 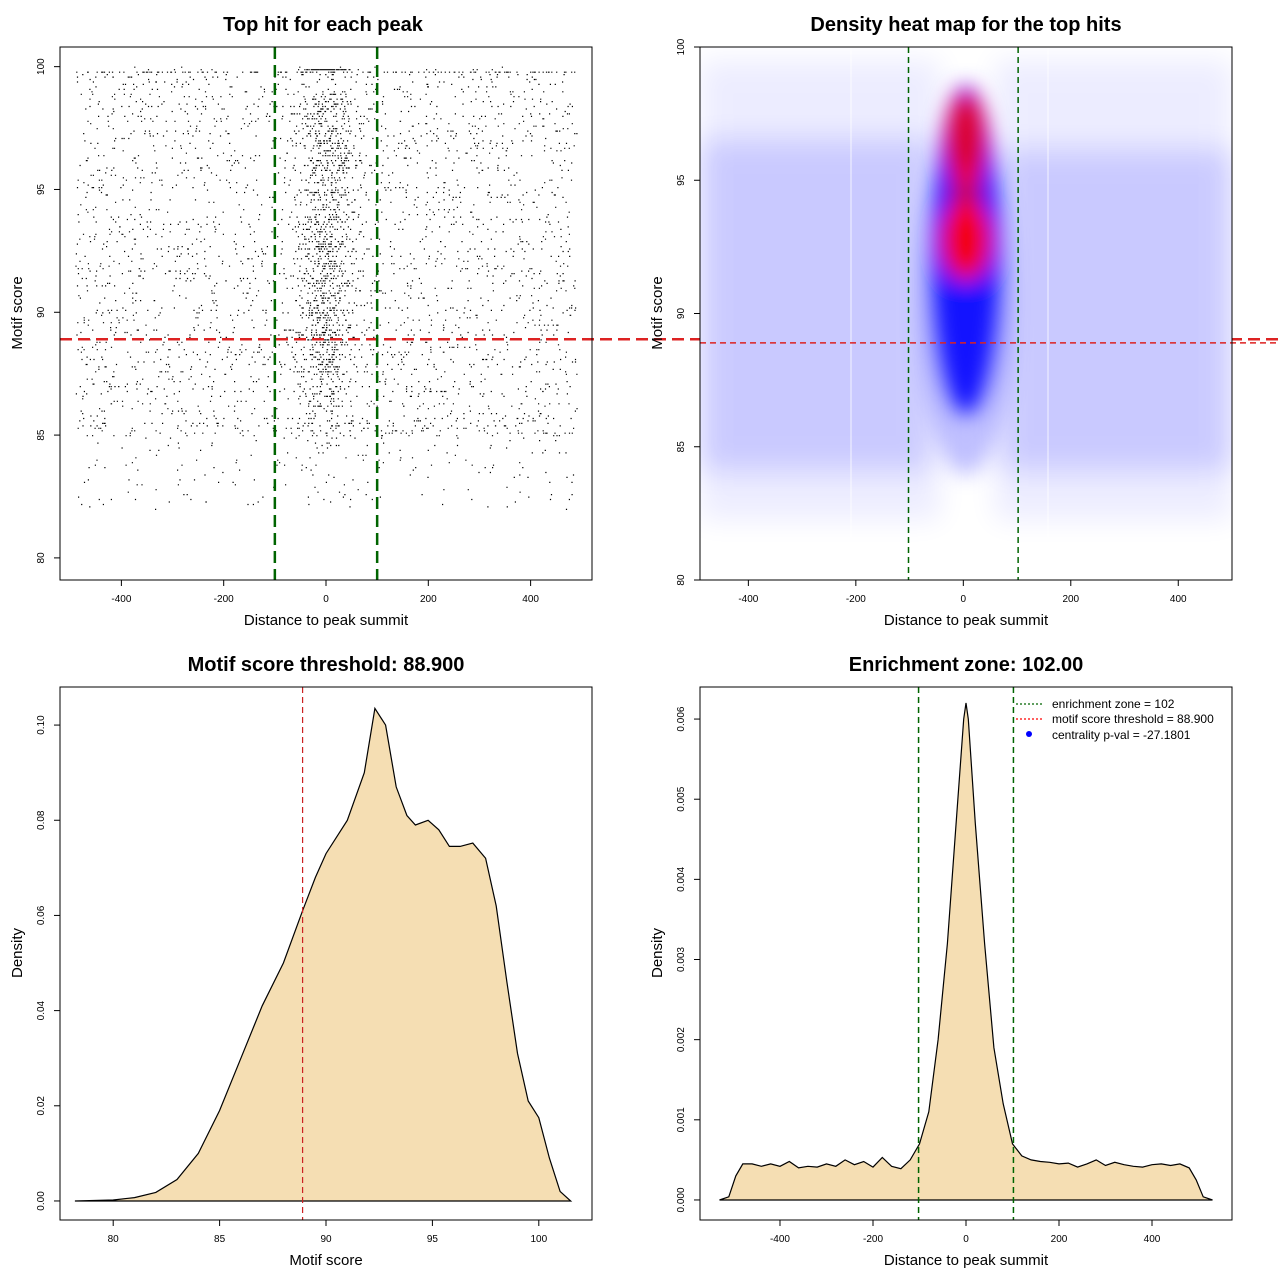 I want to click on y-tick-label: 0.10, so click(x=41, y=725).